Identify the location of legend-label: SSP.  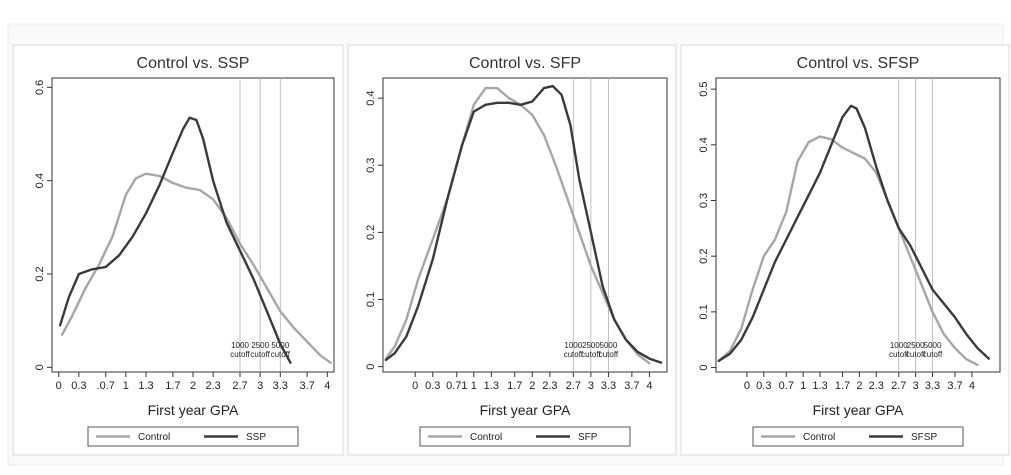
(256, 437).